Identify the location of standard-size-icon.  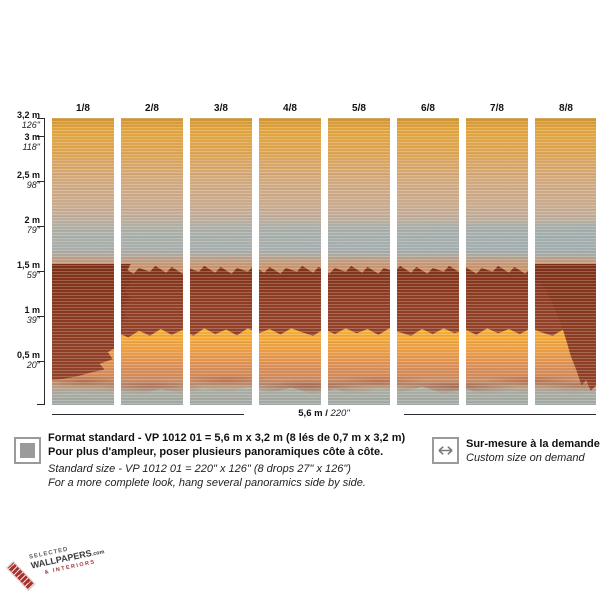
(27, 450).